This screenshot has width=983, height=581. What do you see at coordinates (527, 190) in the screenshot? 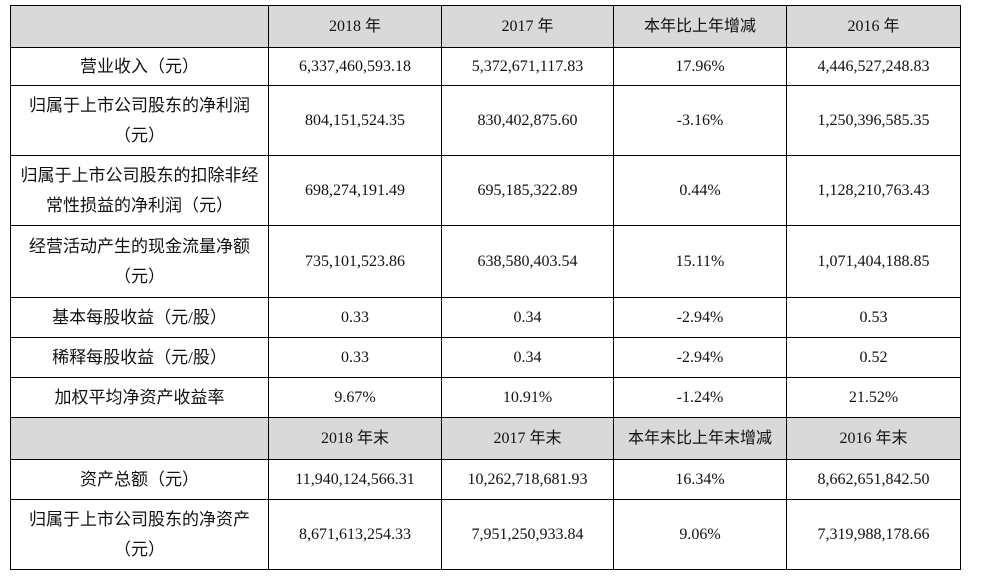
I see `cell: 695,185,322.89` at bounding box center [527, 190].